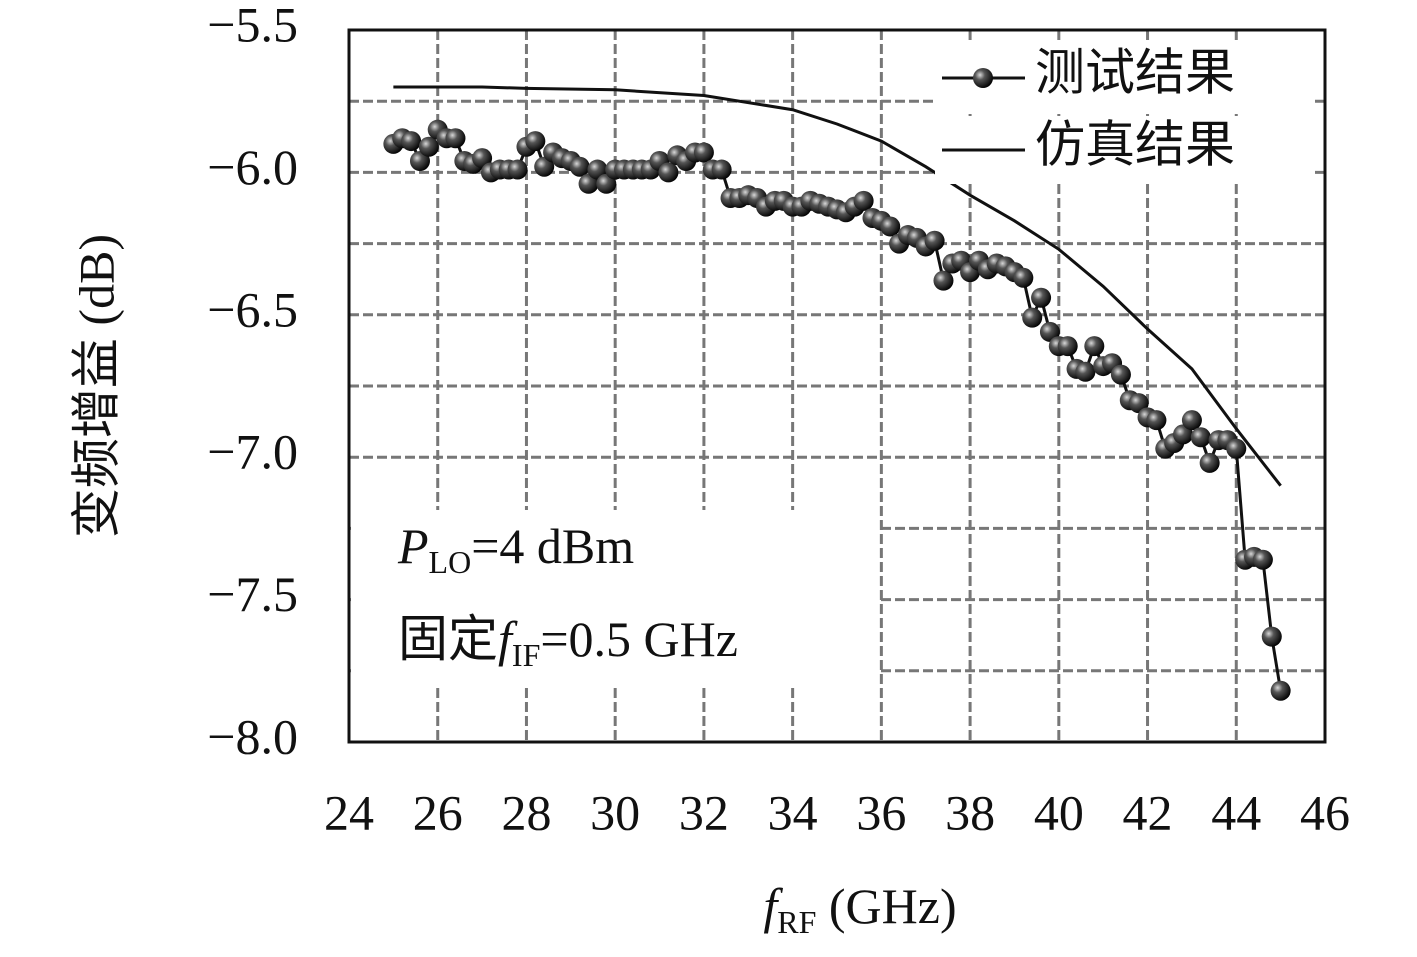 This screenshot has height=957, width=1417. Describe the element at coordinates (1325, 812) in the screenshot. I see `x-tick-label: 46` at that location.